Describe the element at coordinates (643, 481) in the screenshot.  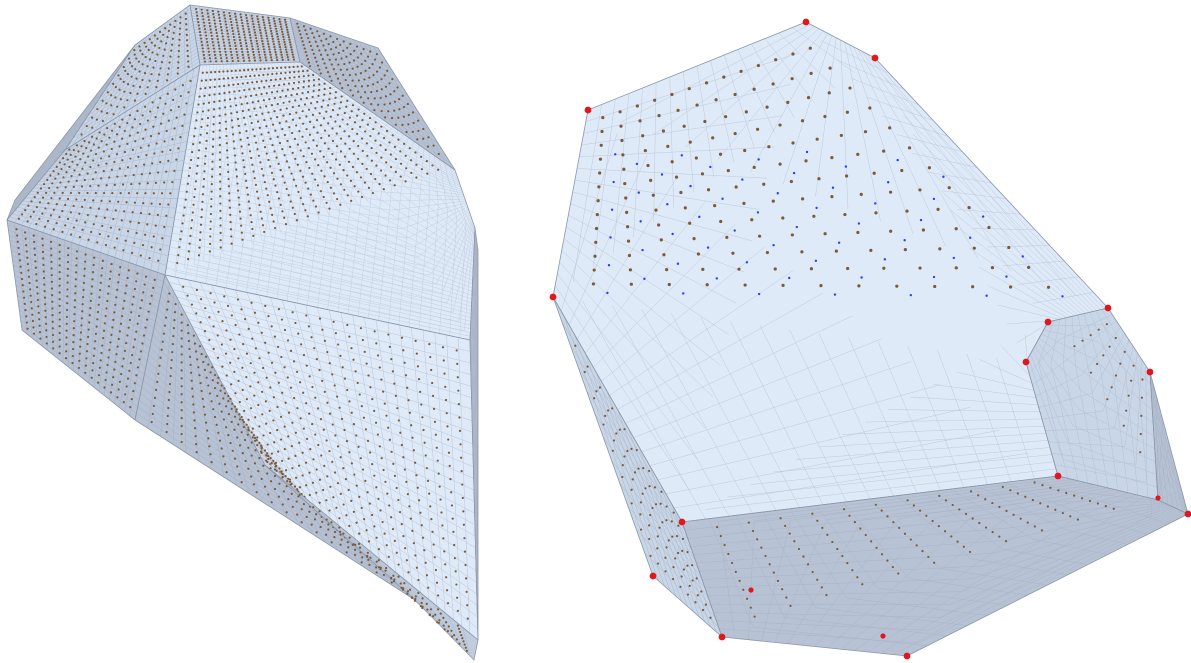
I see `right-face-left-points` at that location.